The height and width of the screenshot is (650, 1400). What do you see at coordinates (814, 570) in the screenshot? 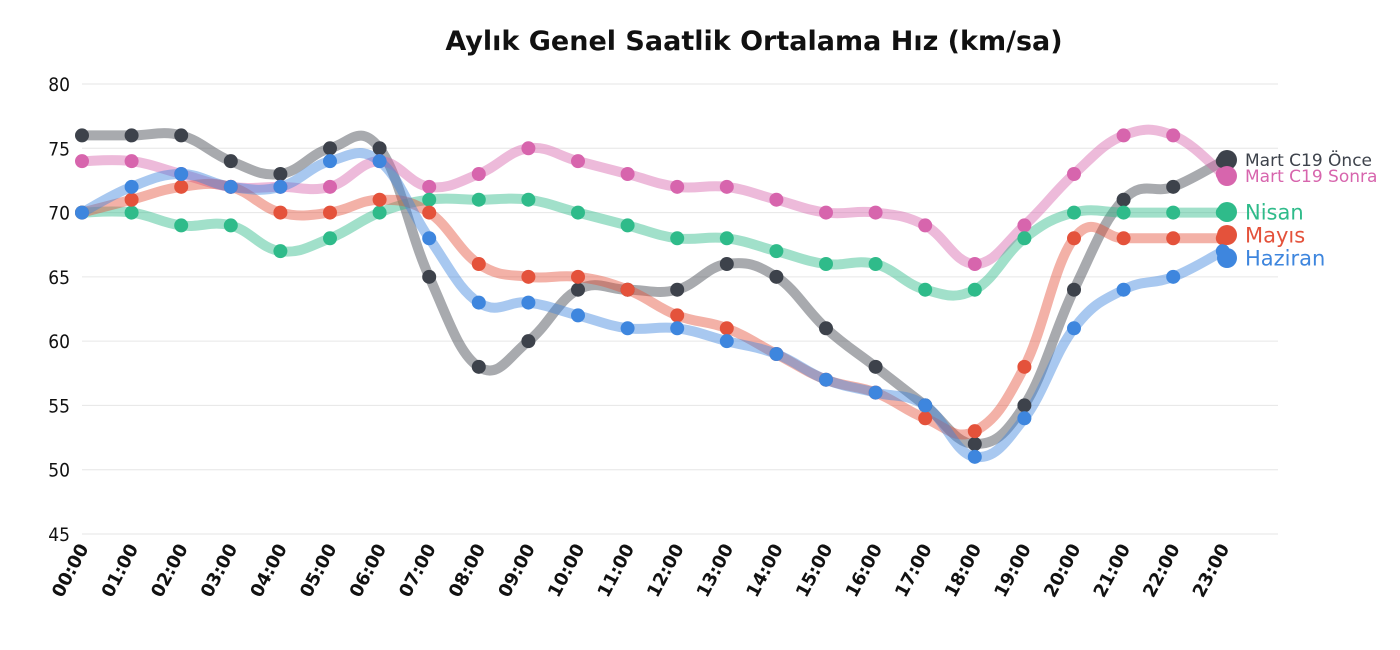
I see `x-tick-label: 15:00` at bounding box center [814, 570].